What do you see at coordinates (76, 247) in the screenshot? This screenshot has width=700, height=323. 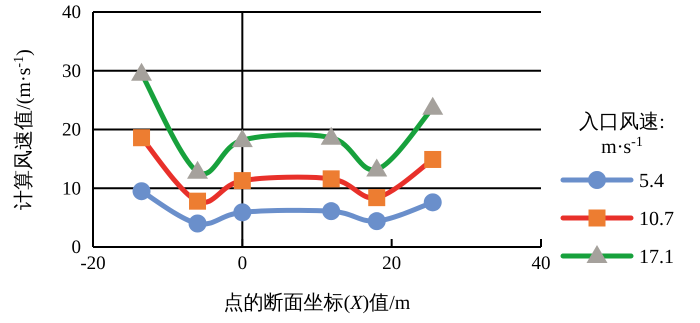 I see `y-tick-label: 0` at bounding box center [76, 247].